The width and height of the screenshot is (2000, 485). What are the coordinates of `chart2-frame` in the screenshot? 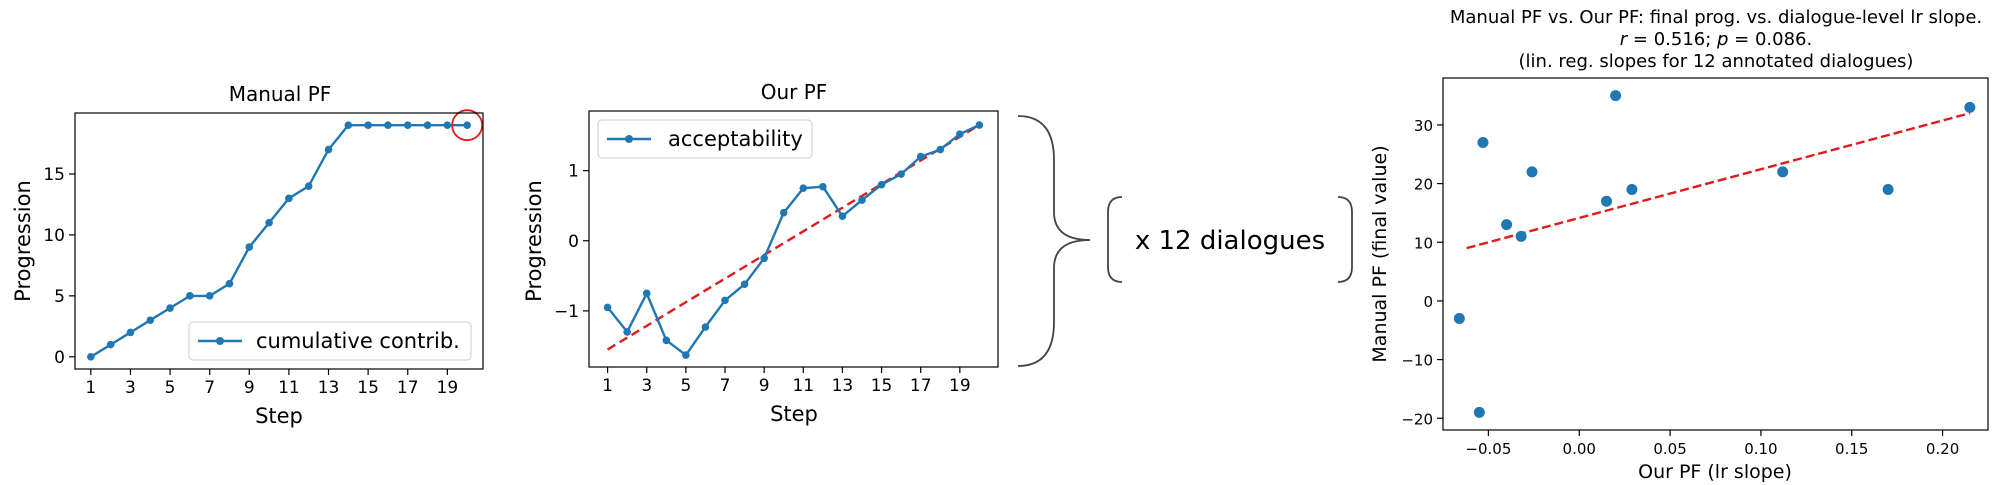 It's located at (793, 239).